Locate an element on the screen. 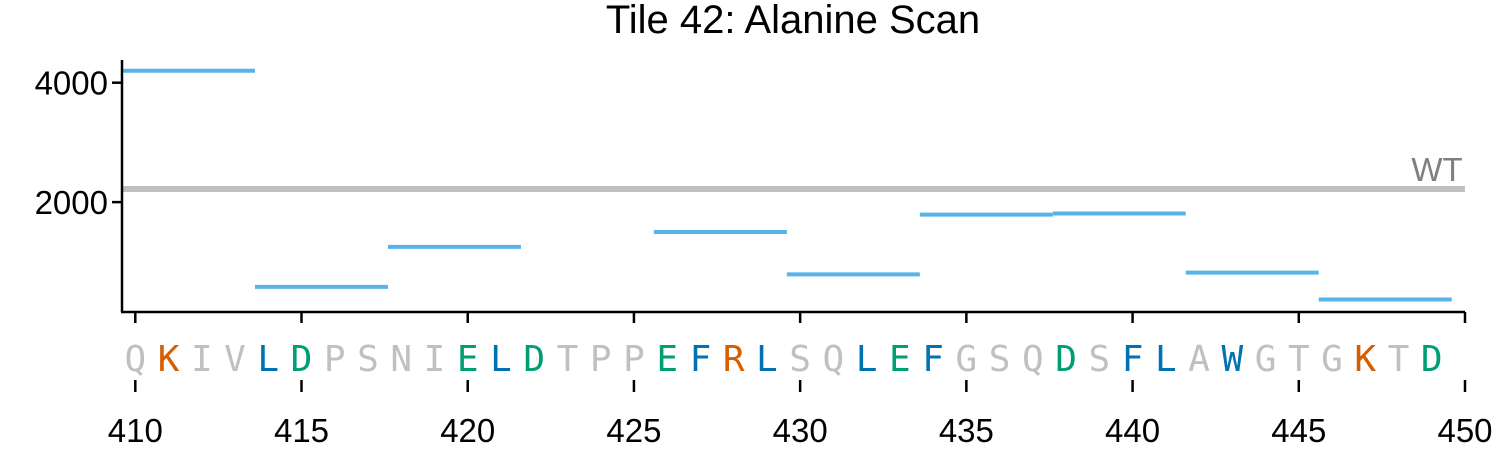 The width and height of the screenshot is (1500, 450). residue-428: R is located at coordinates (734, 359).